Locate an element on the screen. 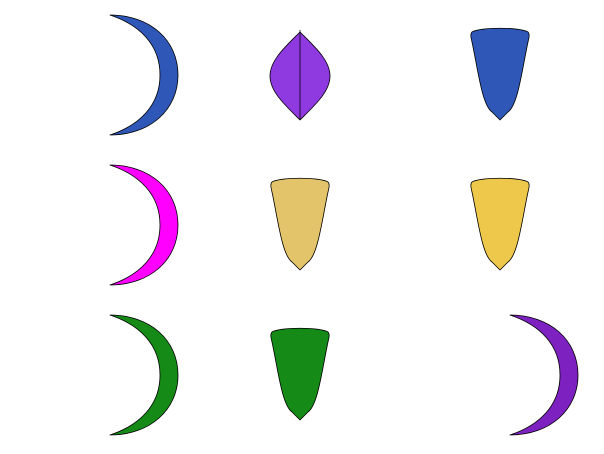 Image resolution: width=604 pixels, height=454 pixels. crescent-shape-r3c3 is located at coordinates (544, 375).